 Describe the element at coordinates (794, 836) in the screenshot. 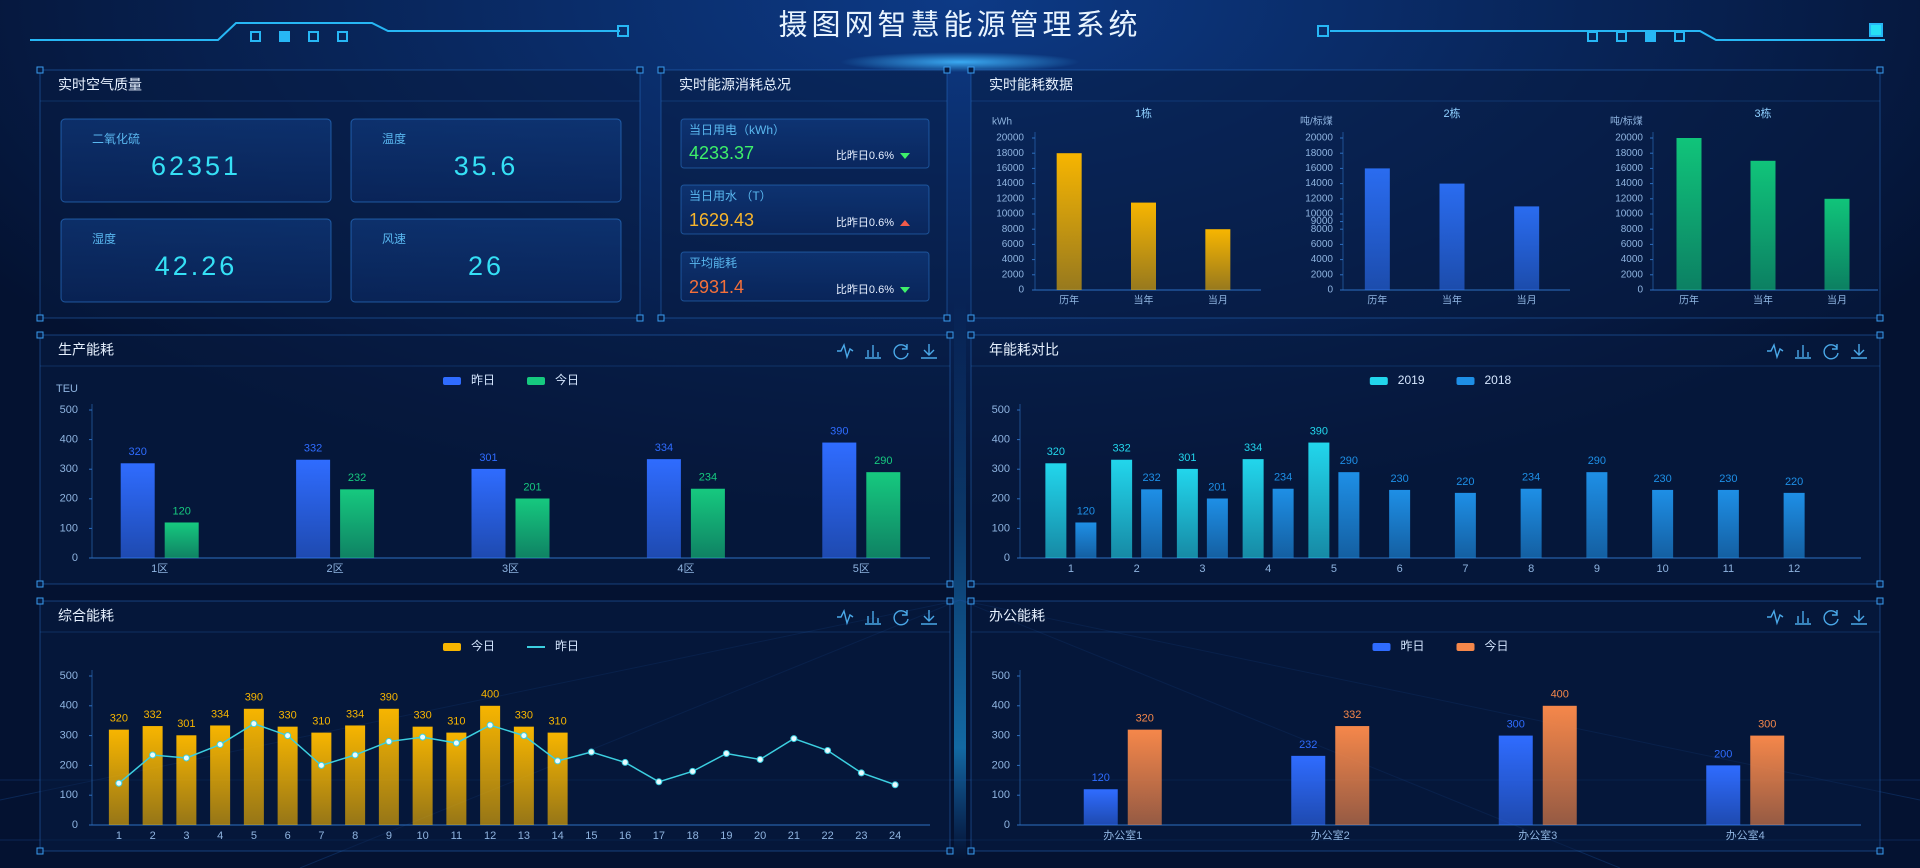

I see `x-tick-label: 21` at that location.